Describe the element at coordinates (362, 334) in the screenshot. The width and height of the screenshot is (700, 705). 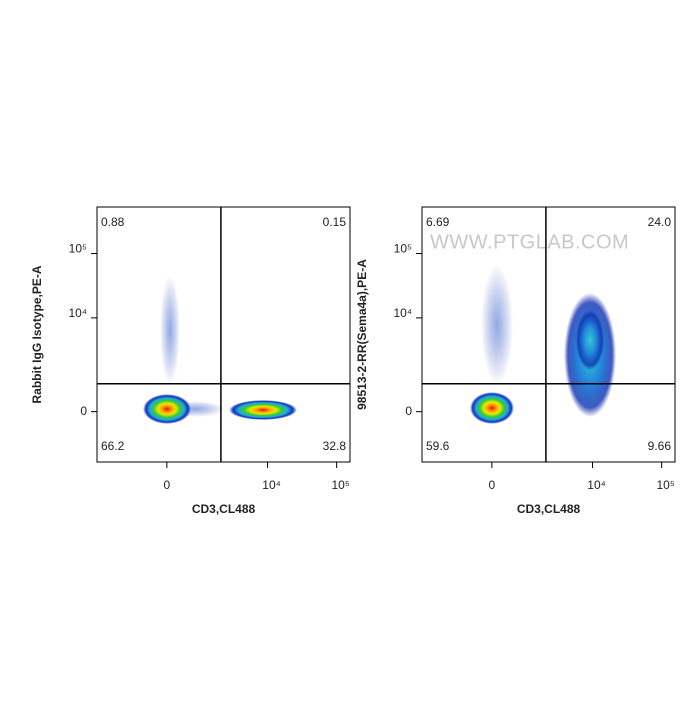
I see `y-axis-label: 98513-2-RR(Sema4a),PE-A` at that location.